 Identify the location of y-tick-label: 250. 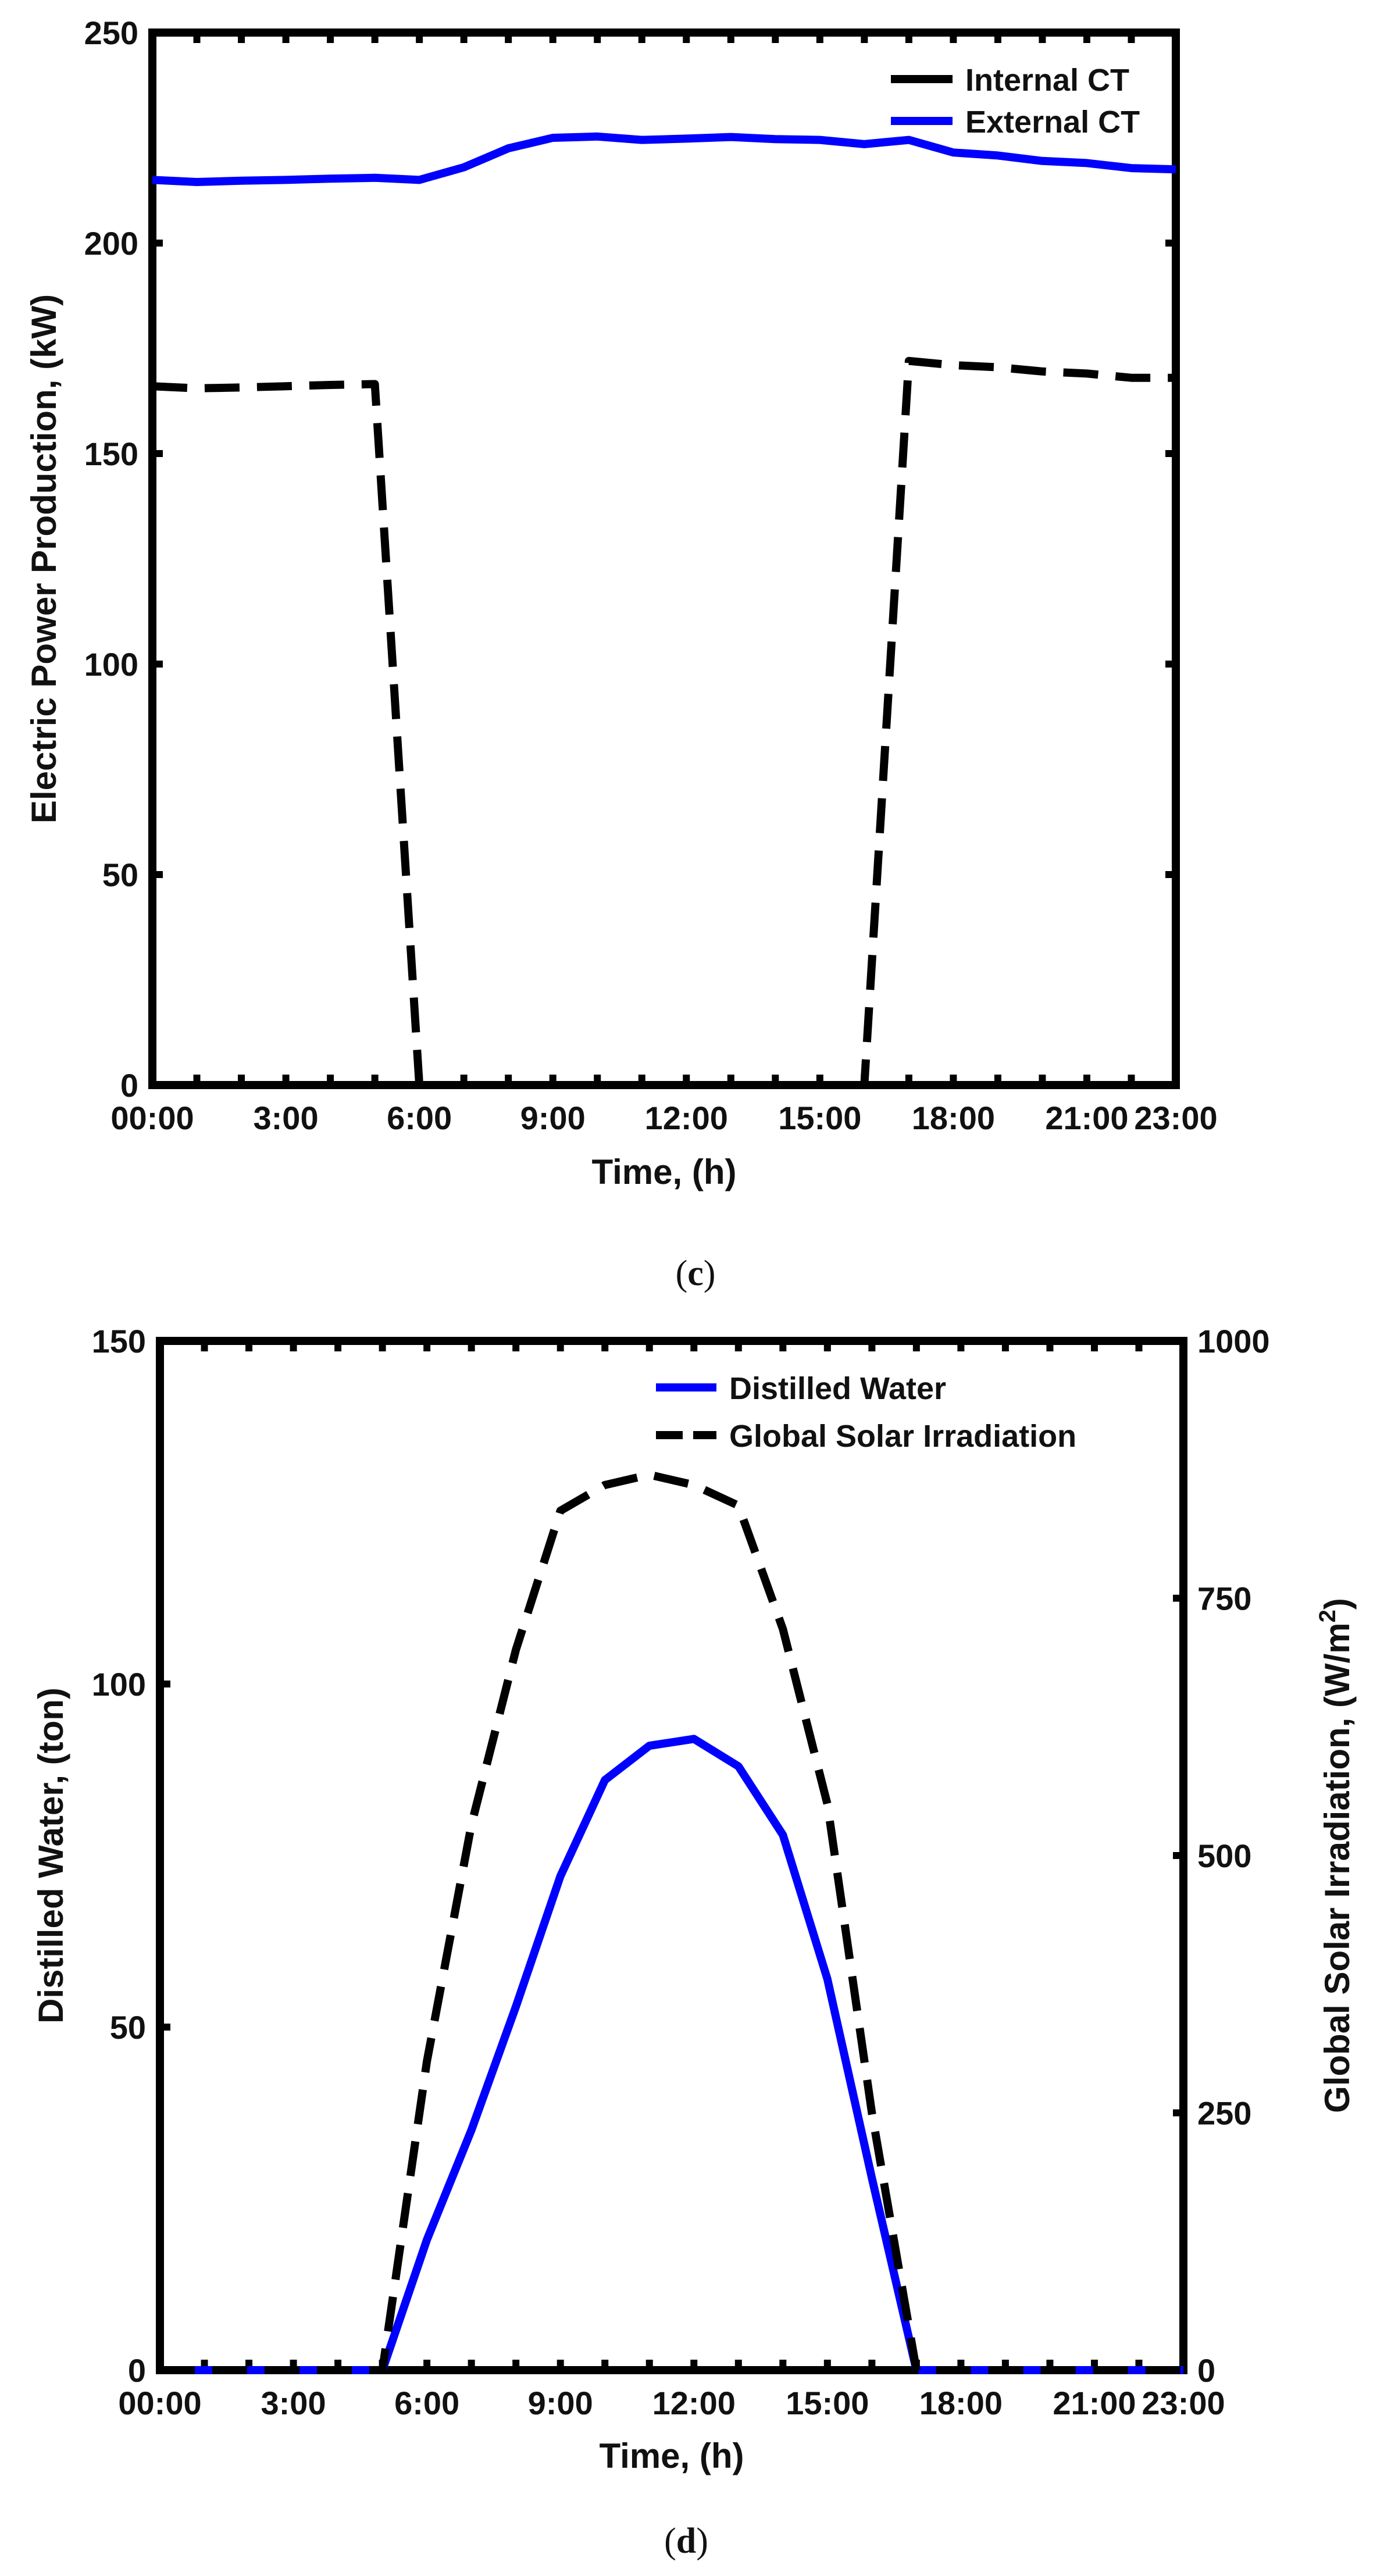
(111, 33).